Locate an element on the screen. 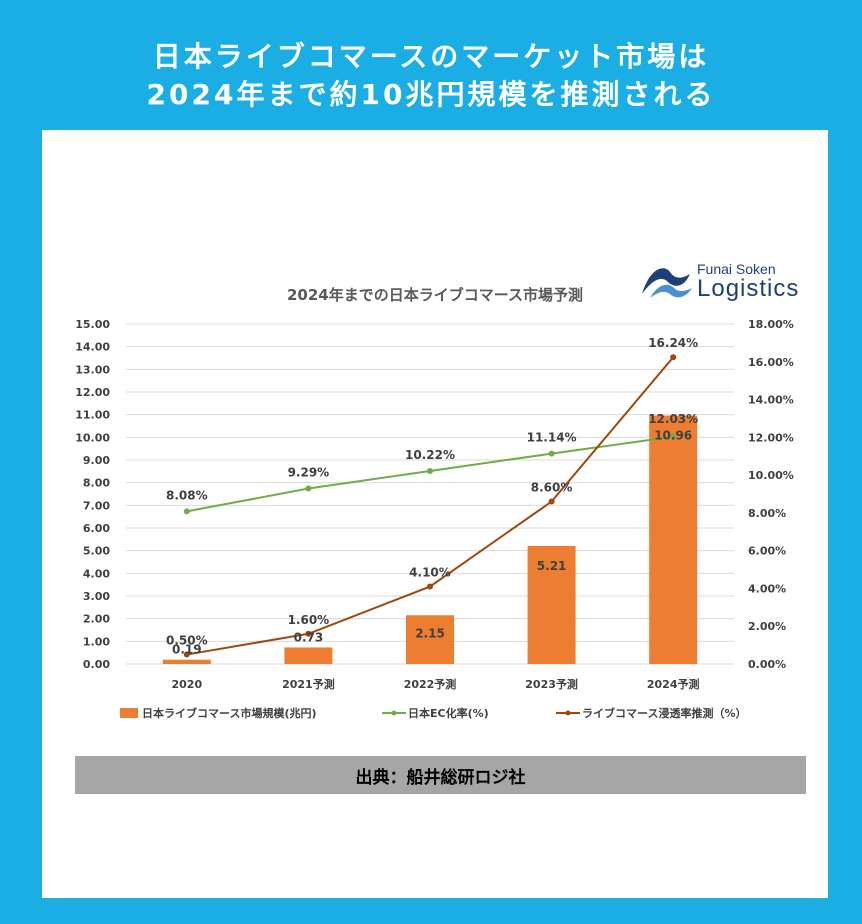  headline-line2: 2024年まで約10兆円規模を推測される is located at coordinates (431, 94).